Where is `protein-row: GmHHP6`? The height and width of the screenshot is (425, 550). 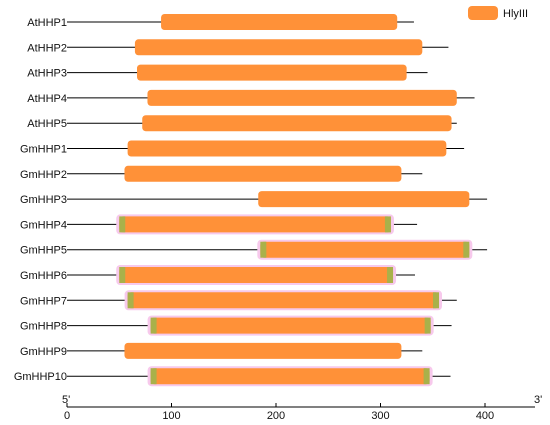 protein-row: GmHHP6 is located at coordinates (217, 275).